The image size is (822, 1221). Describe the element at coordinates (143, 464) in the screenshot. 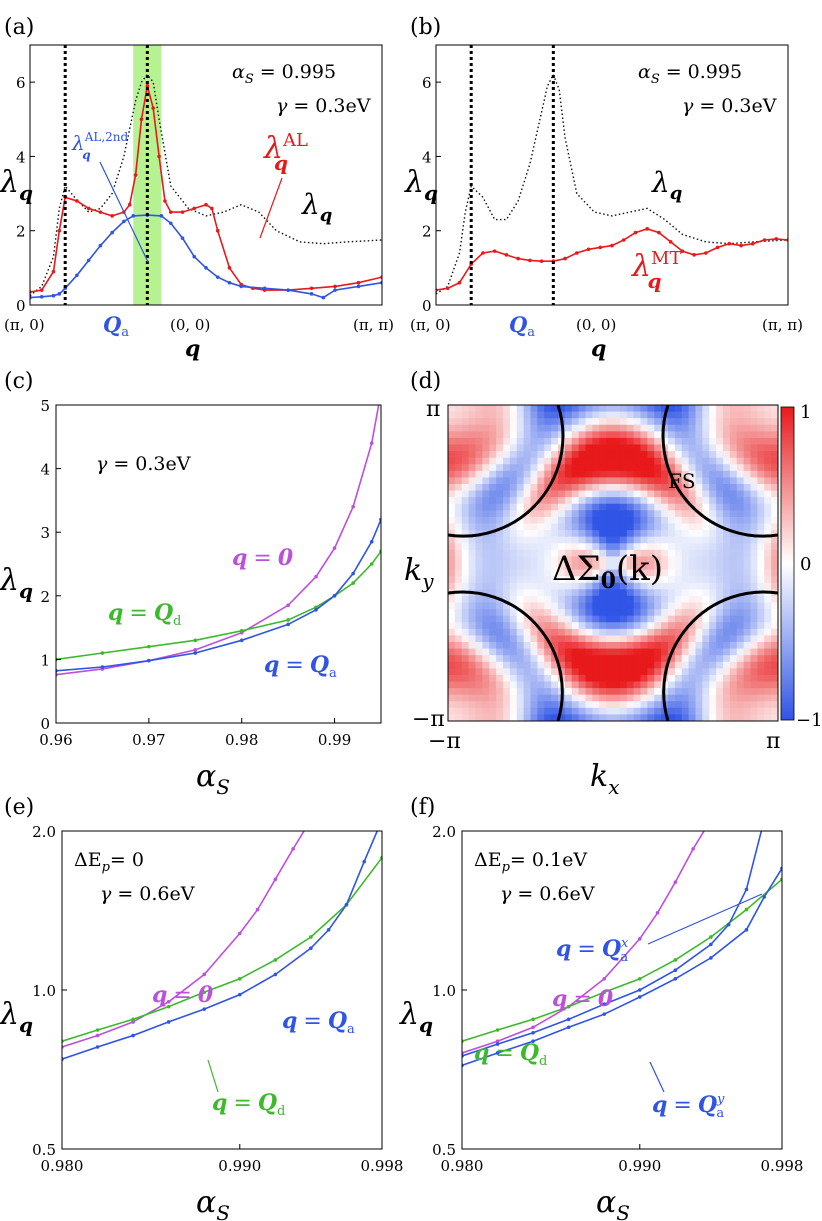

I see `gamma-annotation-c: γ = 0.3eV` at that location.